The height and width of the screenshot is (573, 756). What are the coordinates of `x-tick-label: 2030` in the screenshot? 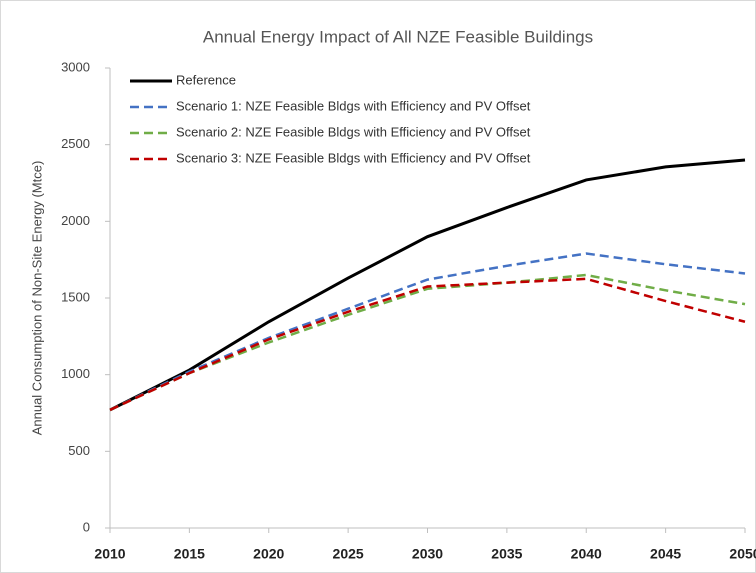 It's located at (427, 554).